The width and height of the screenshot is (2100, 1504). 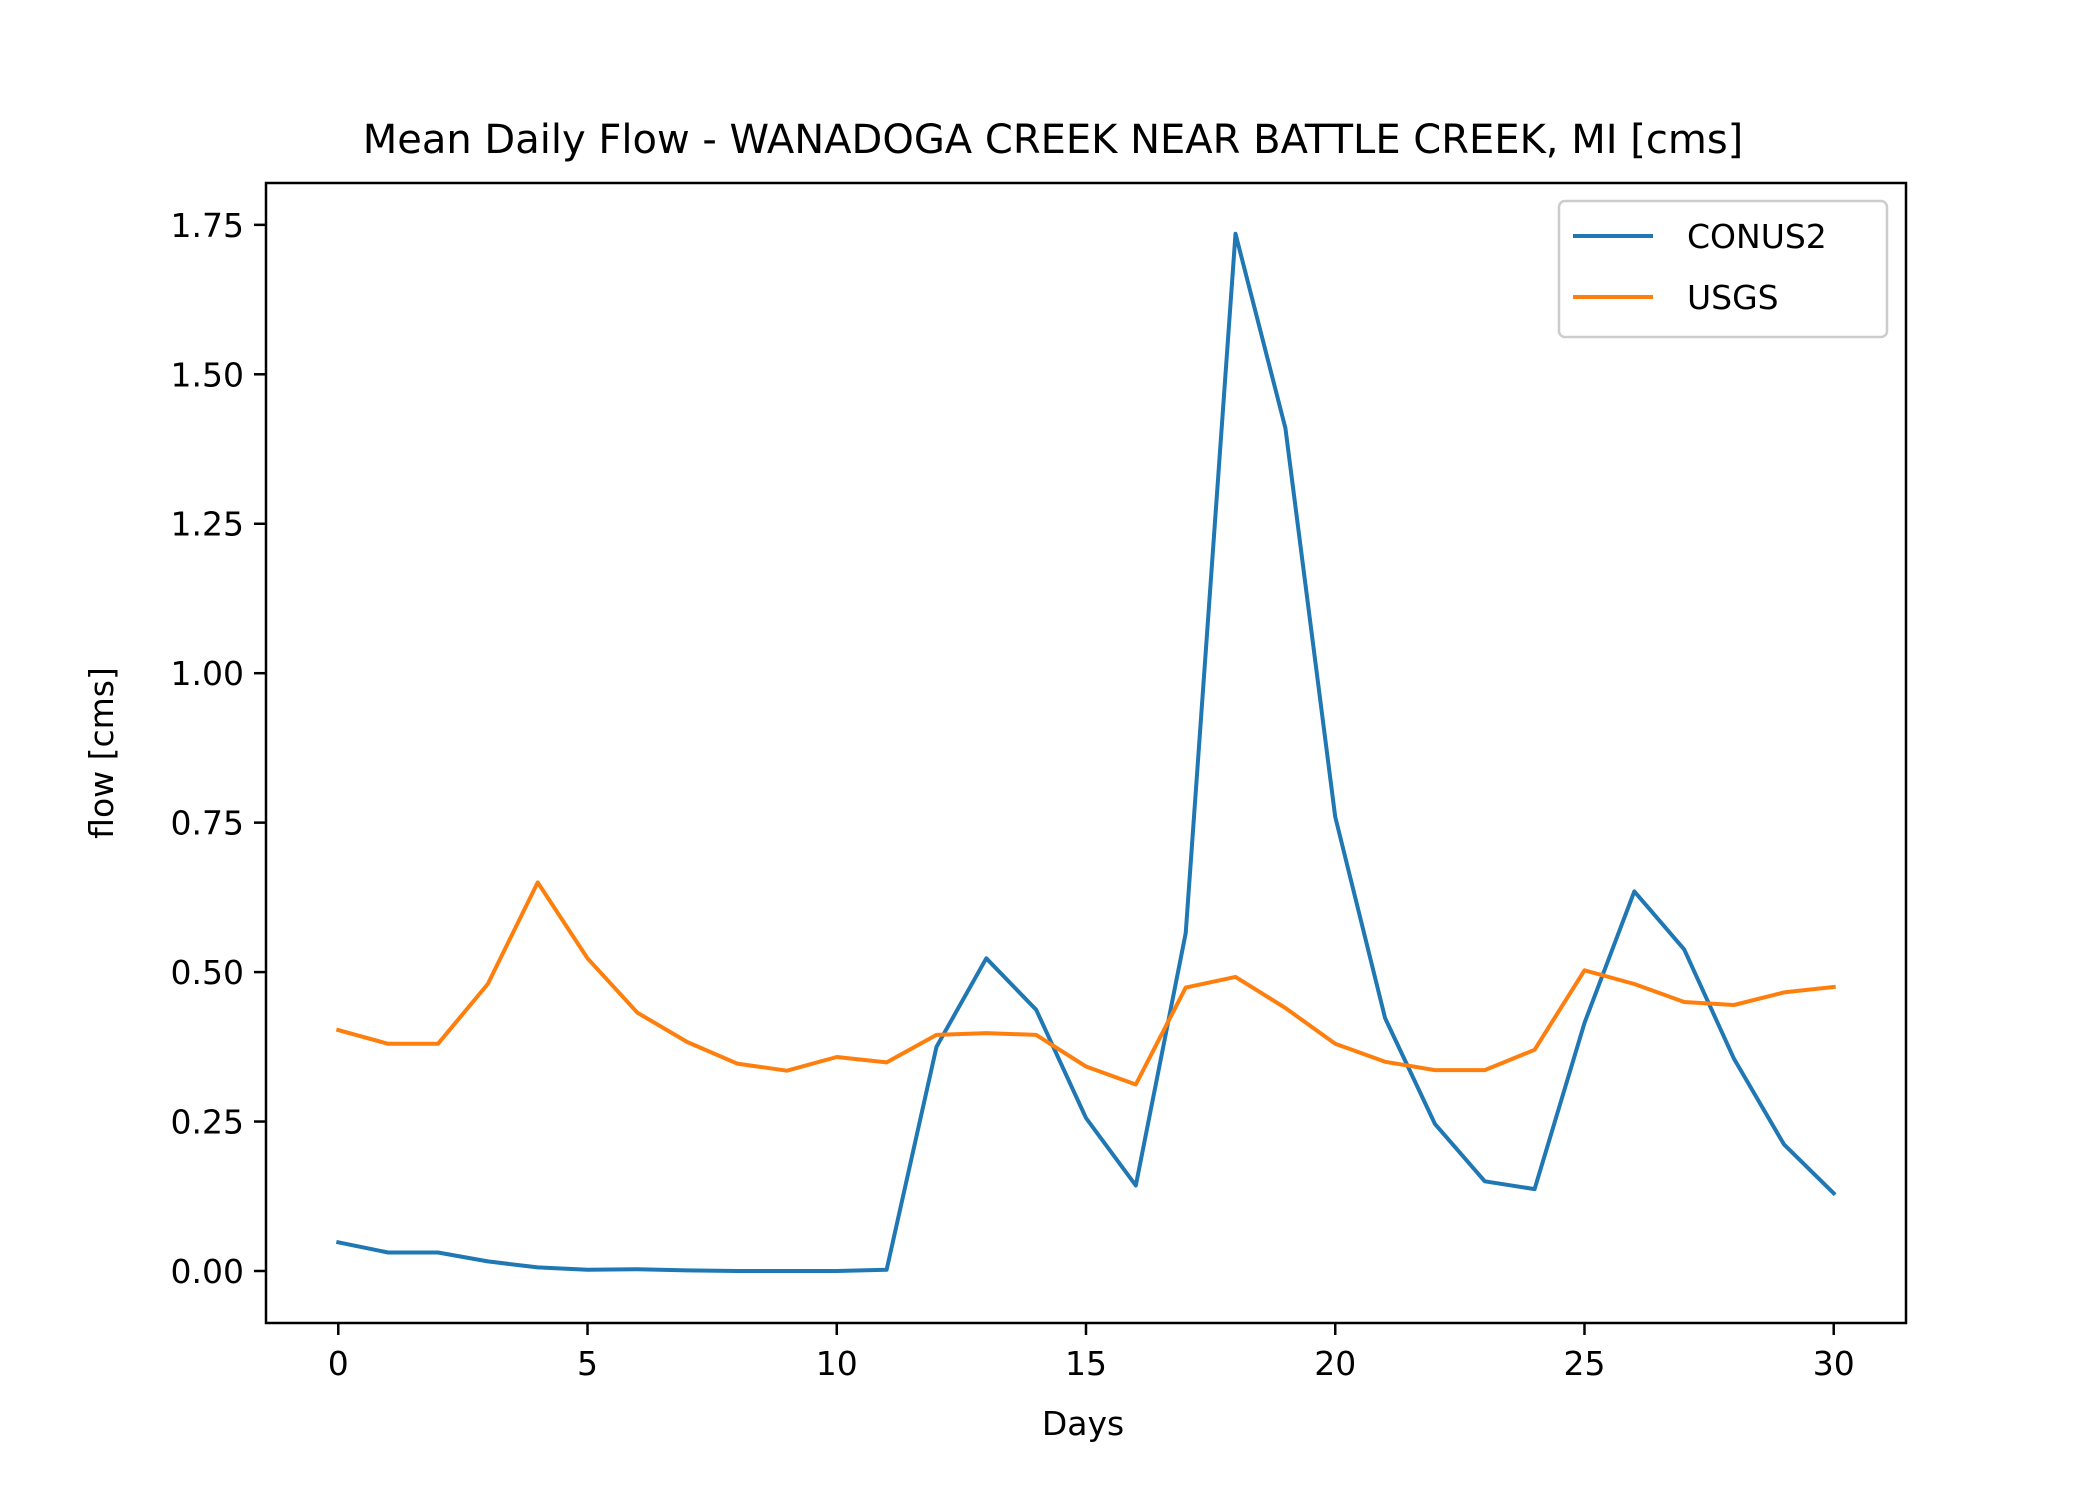 I want to click on x-axis-ticks: 0 5 10 15 20 25 30, so click(x=1091, y=1353).